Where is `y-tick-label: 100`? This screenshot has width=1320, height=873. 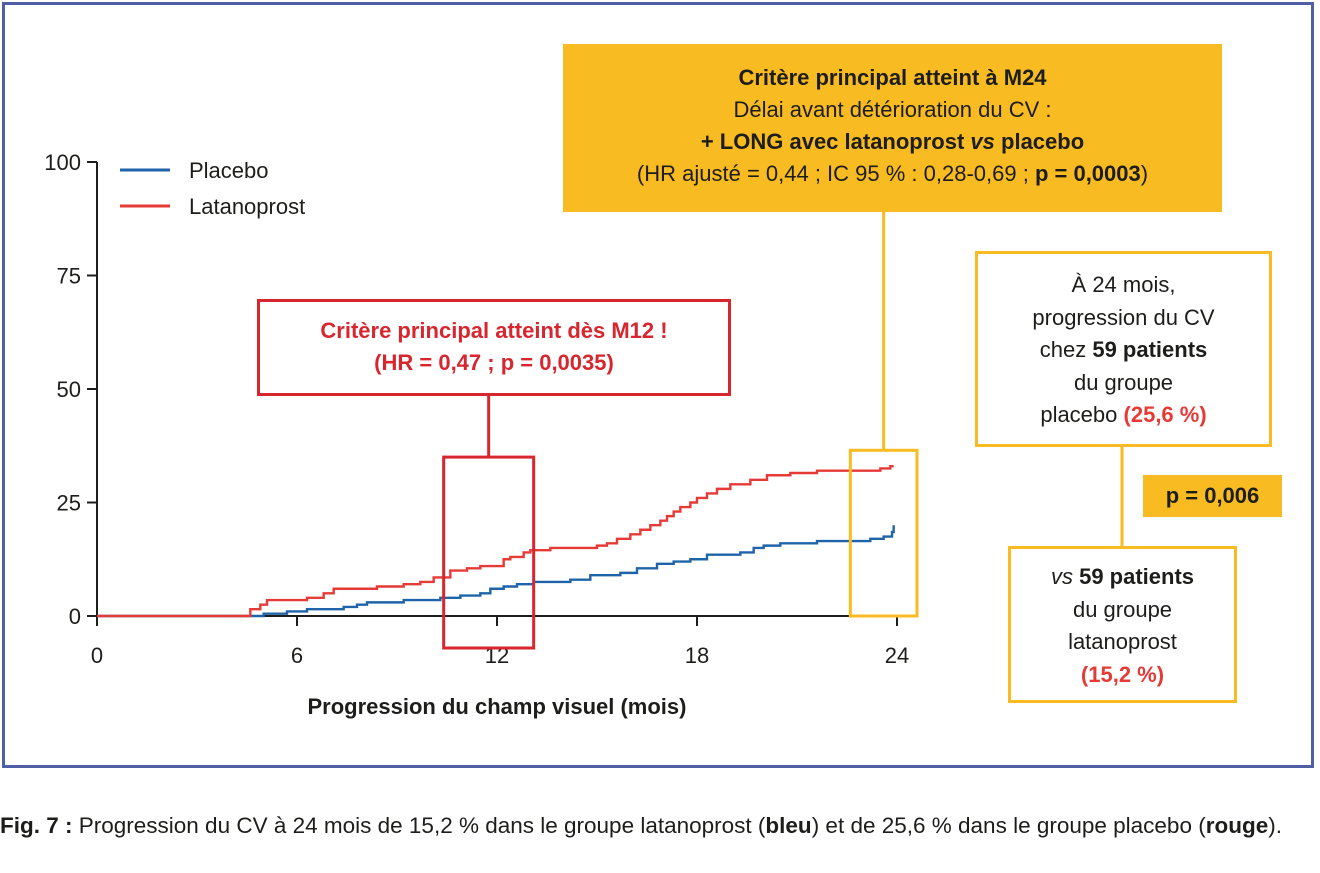 y-tick-label: 100 is located at coordinates (62, 162).